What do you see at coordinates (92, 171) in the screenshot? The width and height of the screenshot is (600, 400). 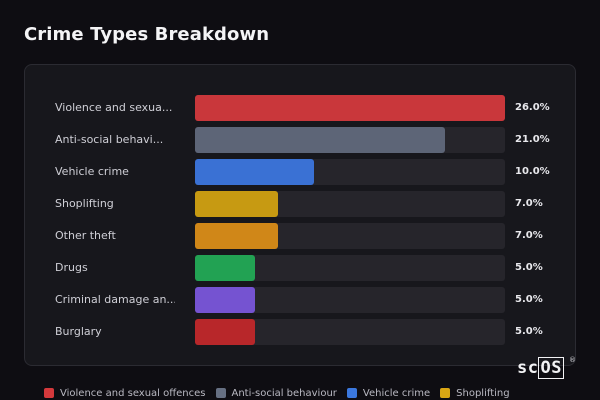 I see `bar-category-label: Vehicle crime` at bounding box center [92, 171].